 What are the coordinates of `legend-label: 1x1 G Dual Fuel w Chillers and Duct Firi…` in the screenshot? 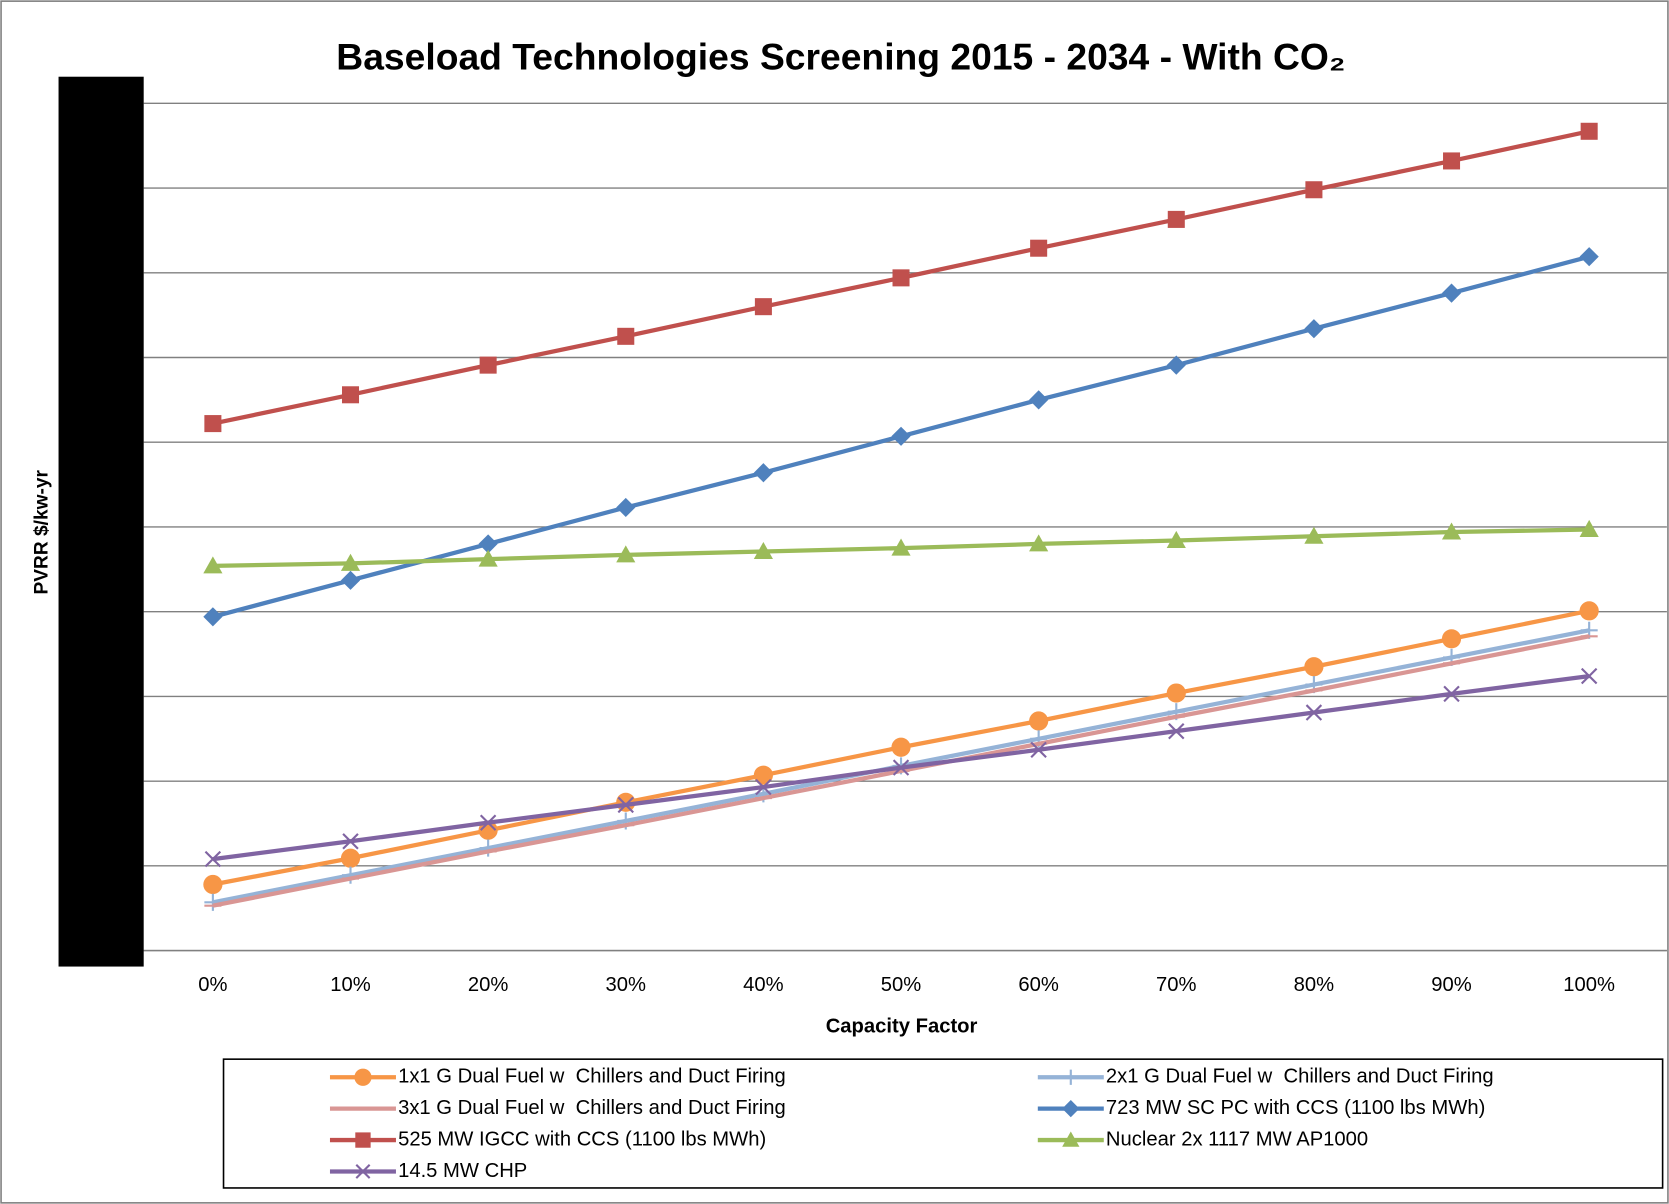 It's located at (592, 1077).